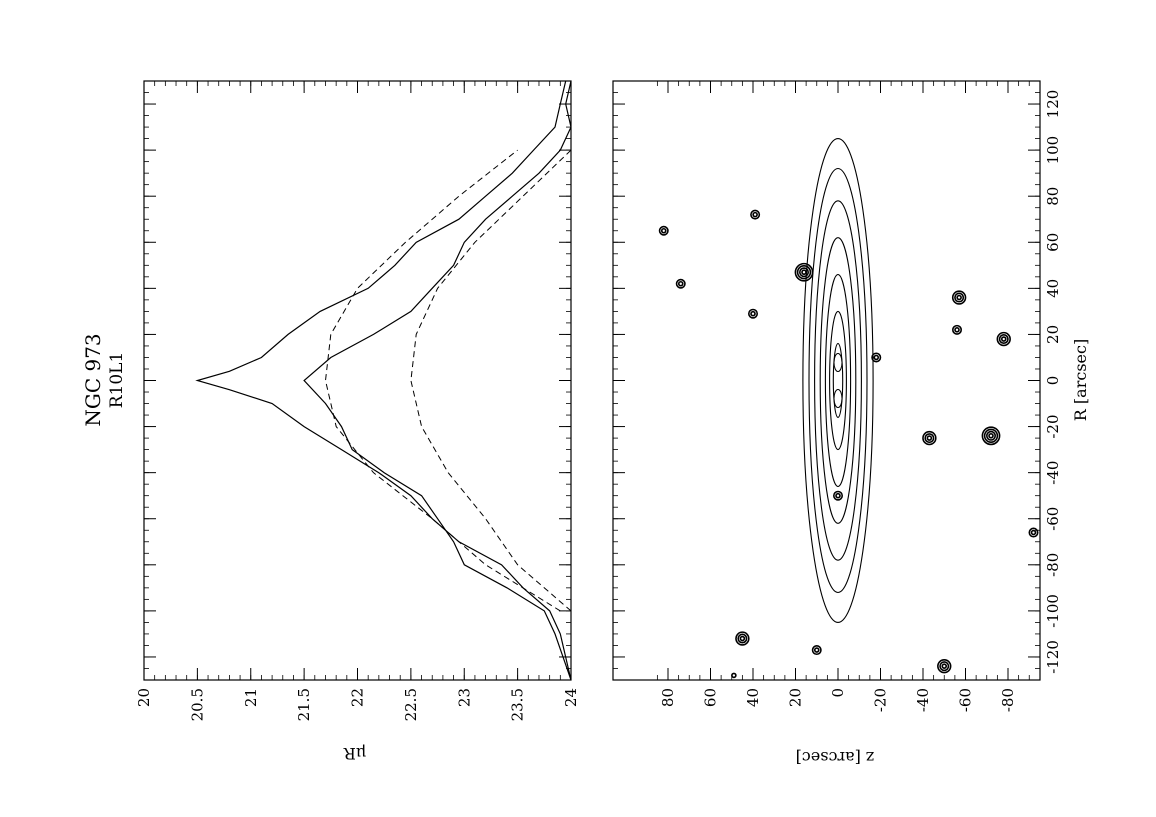 The image size is (1156, 817). What do you see at coordinates (838, 693) in the screenshot?
I see `z-tick-label: 0` at bounding box center [838, 693].